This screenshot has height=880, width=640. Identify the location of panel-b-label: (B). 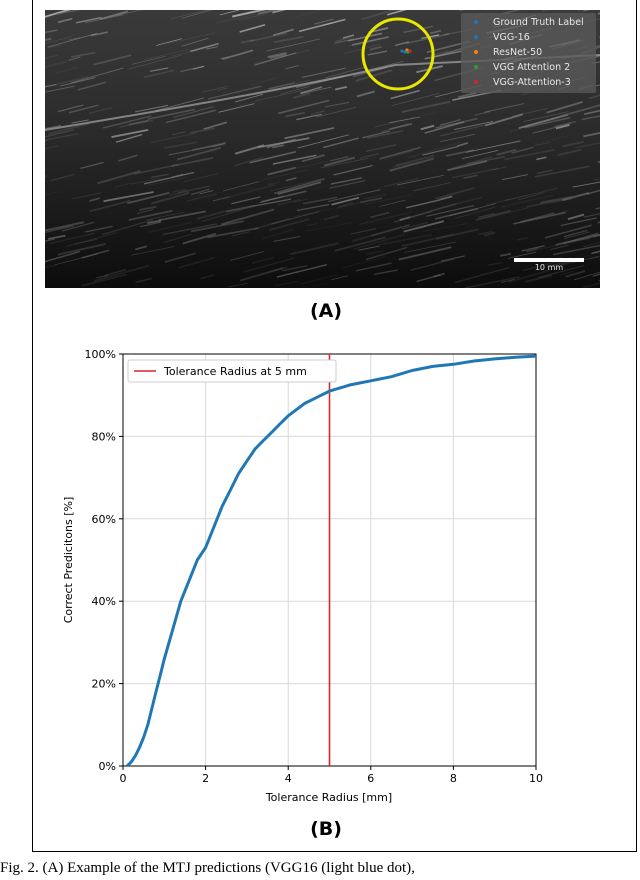
(326, 829).